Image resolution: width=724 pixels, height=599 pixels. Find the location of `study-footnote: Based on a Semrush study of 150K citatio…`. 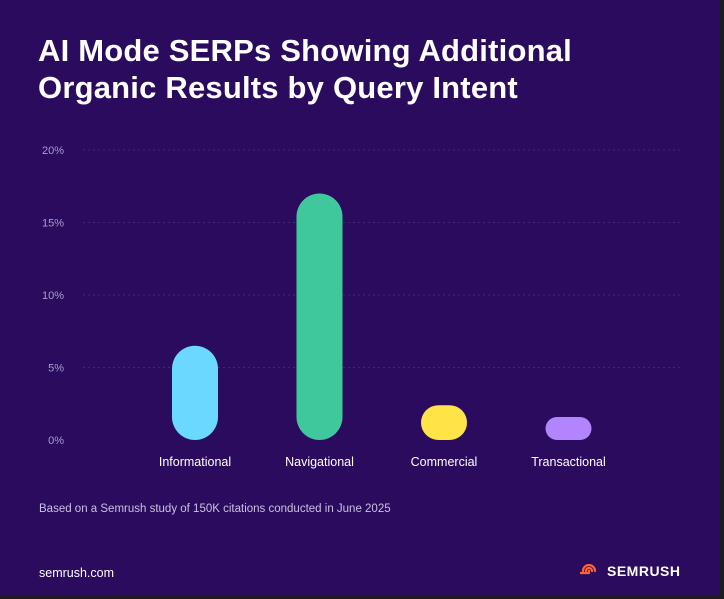

study-footnote: Based on a Semrush study of 150K citatio… is located at coordinates (215, 509).